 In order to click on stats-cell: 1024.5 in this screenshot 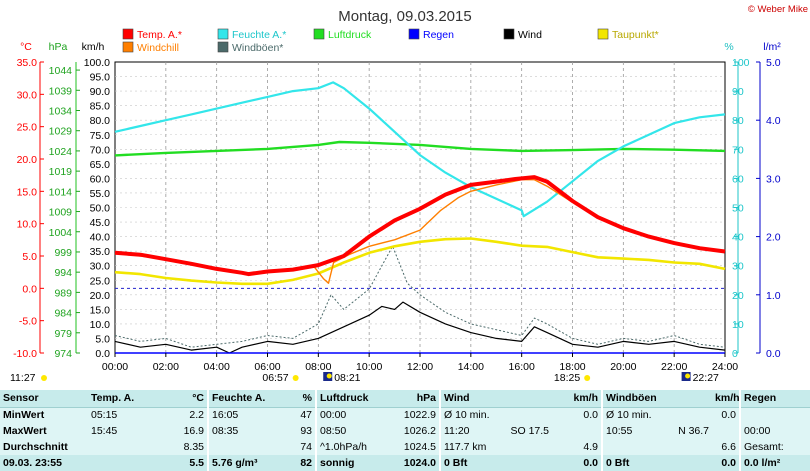, I will do `click(411, 447)`.